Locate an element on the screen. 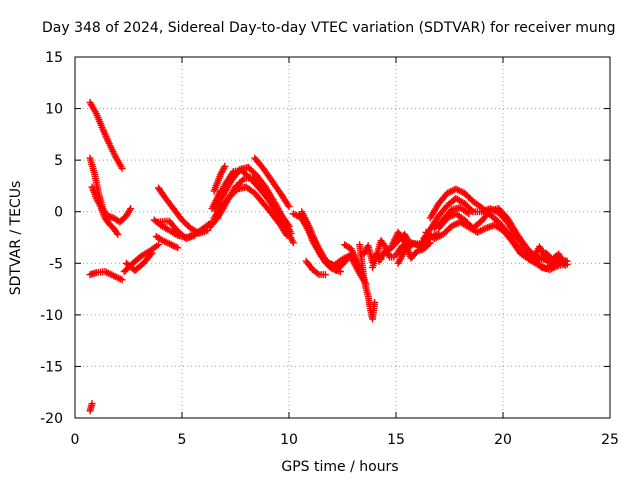  y-tick-label: 0 is located at coordinates (58, 213).